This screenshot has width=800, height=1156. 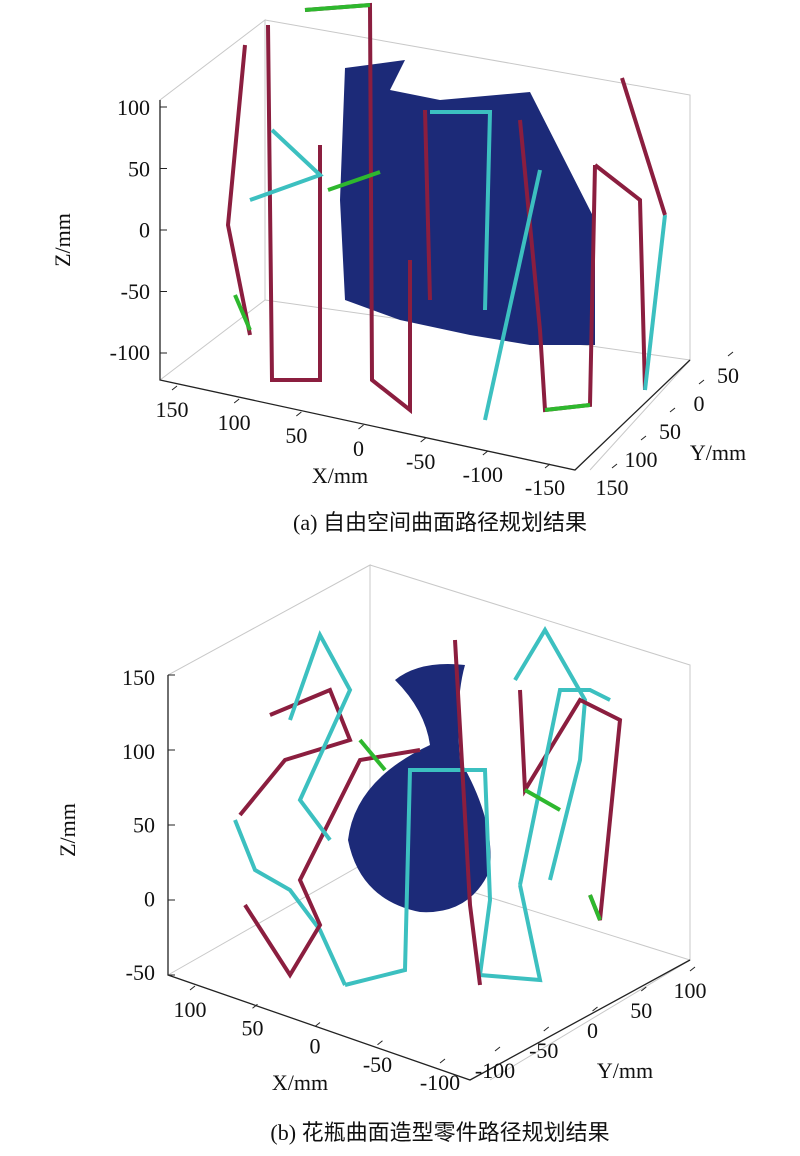 What do you see at coordinates (172, 409) in the screenshot?
I see `x-tick-label: 150` at bounding box center [172, 409].